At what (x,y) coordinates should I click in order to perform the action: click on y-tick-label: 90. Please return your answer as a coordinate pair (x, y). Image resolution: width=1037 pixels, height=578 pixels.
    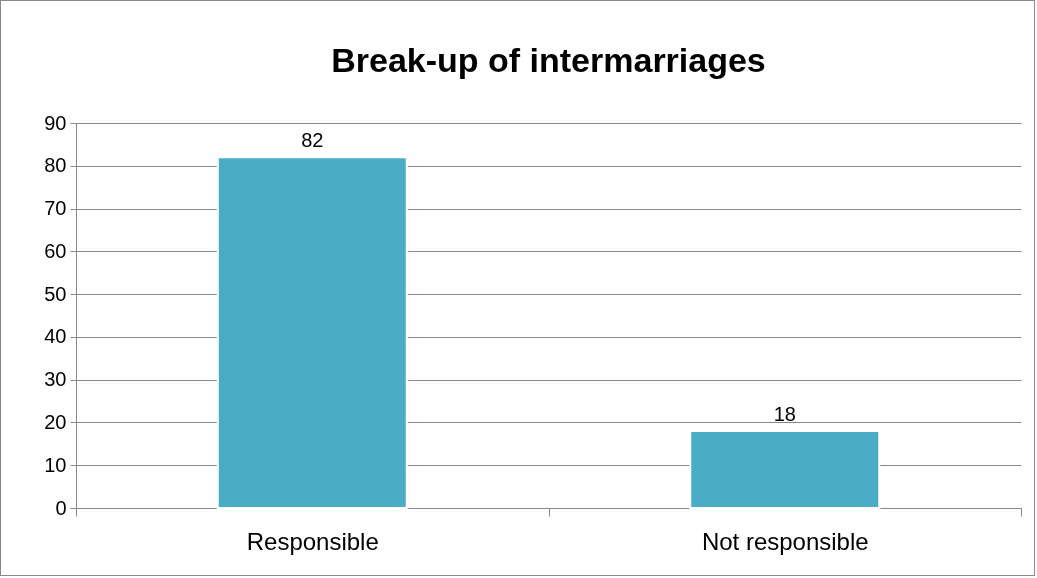
    Looking at the image, I should click on (55, 122).